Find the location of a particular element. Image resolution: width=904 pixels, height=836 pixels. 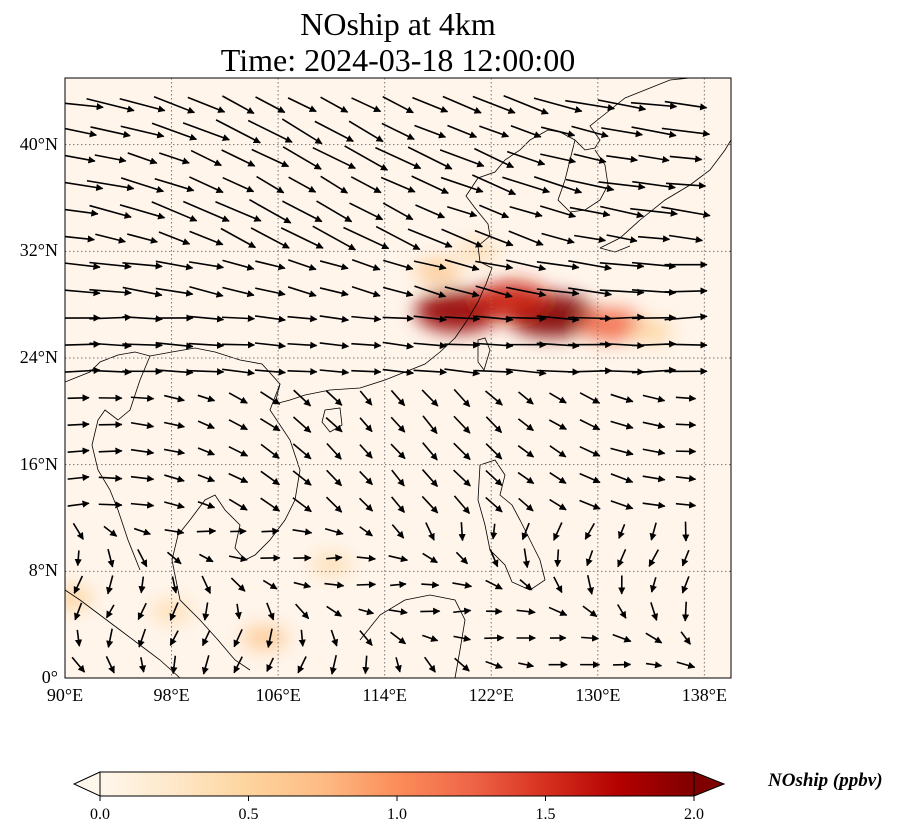

latitude-tick-label: 32°N is located at coordinates (38, 250).